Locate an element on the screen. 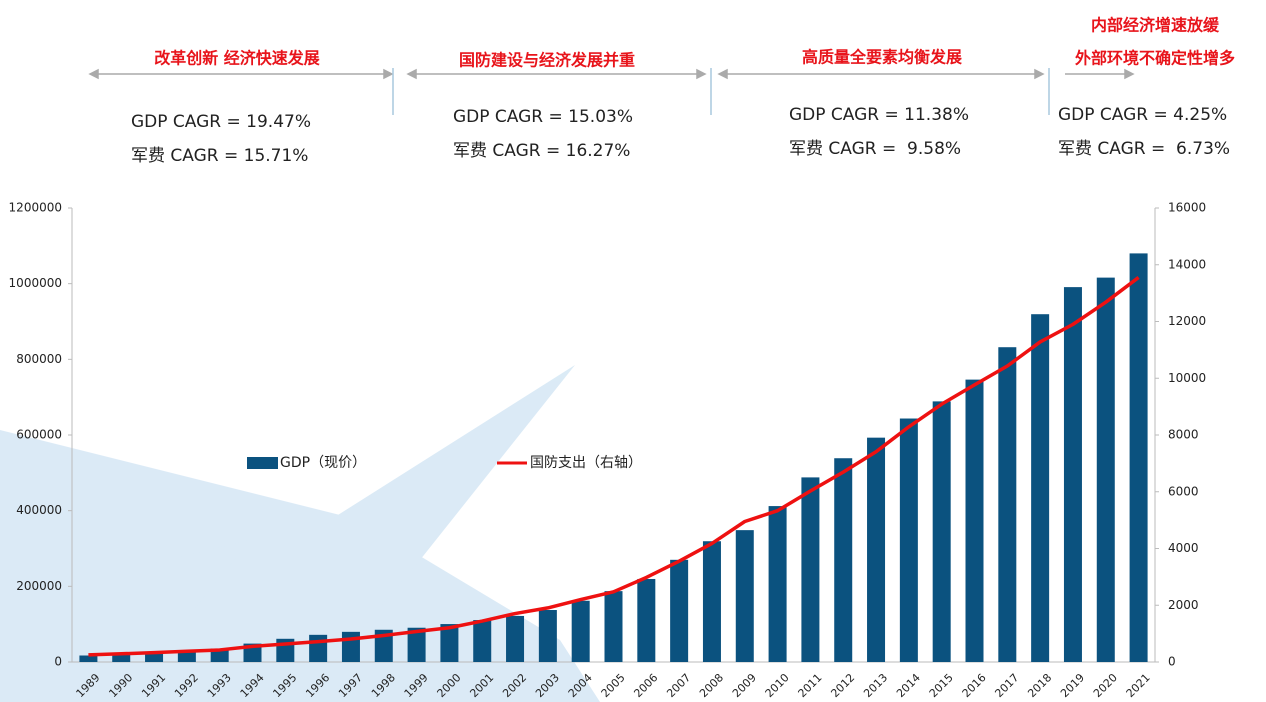 The width and height of the screenshot is (1266, 702). y-tick-label: 0 is located at coordinates (58, 662).